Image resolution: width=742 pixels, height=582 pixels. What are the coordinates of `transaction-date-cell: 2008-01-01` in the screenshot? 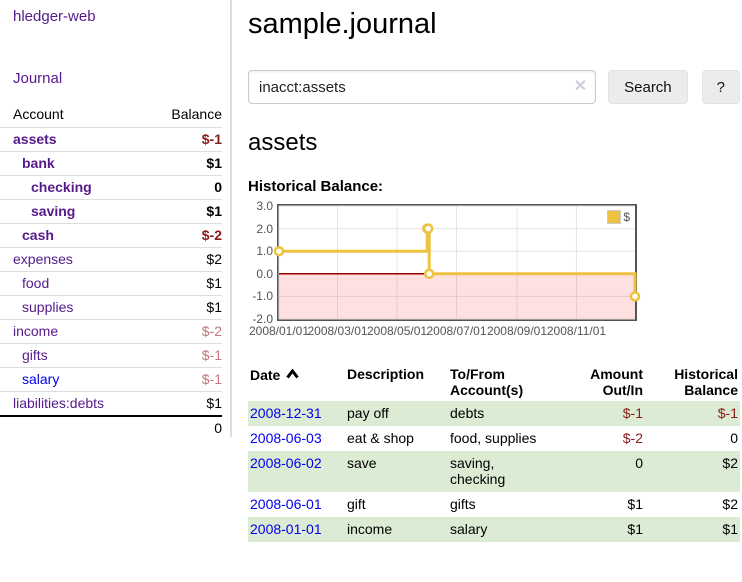 It's located at (296, 529).